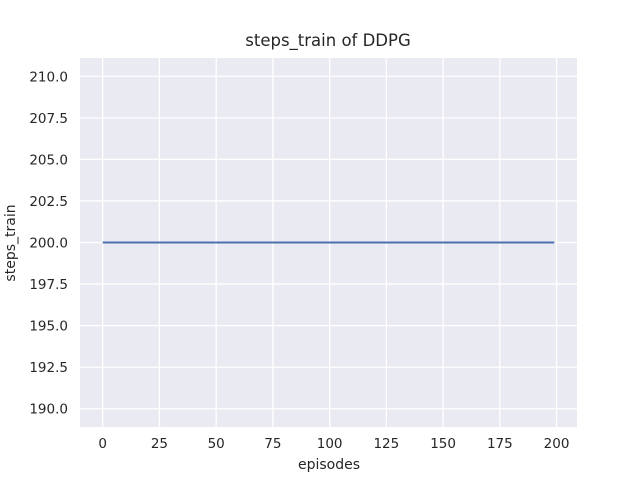 This screenshot has width=640, height=480. I want to click on x-tick-label: 75, so click(272, 444).